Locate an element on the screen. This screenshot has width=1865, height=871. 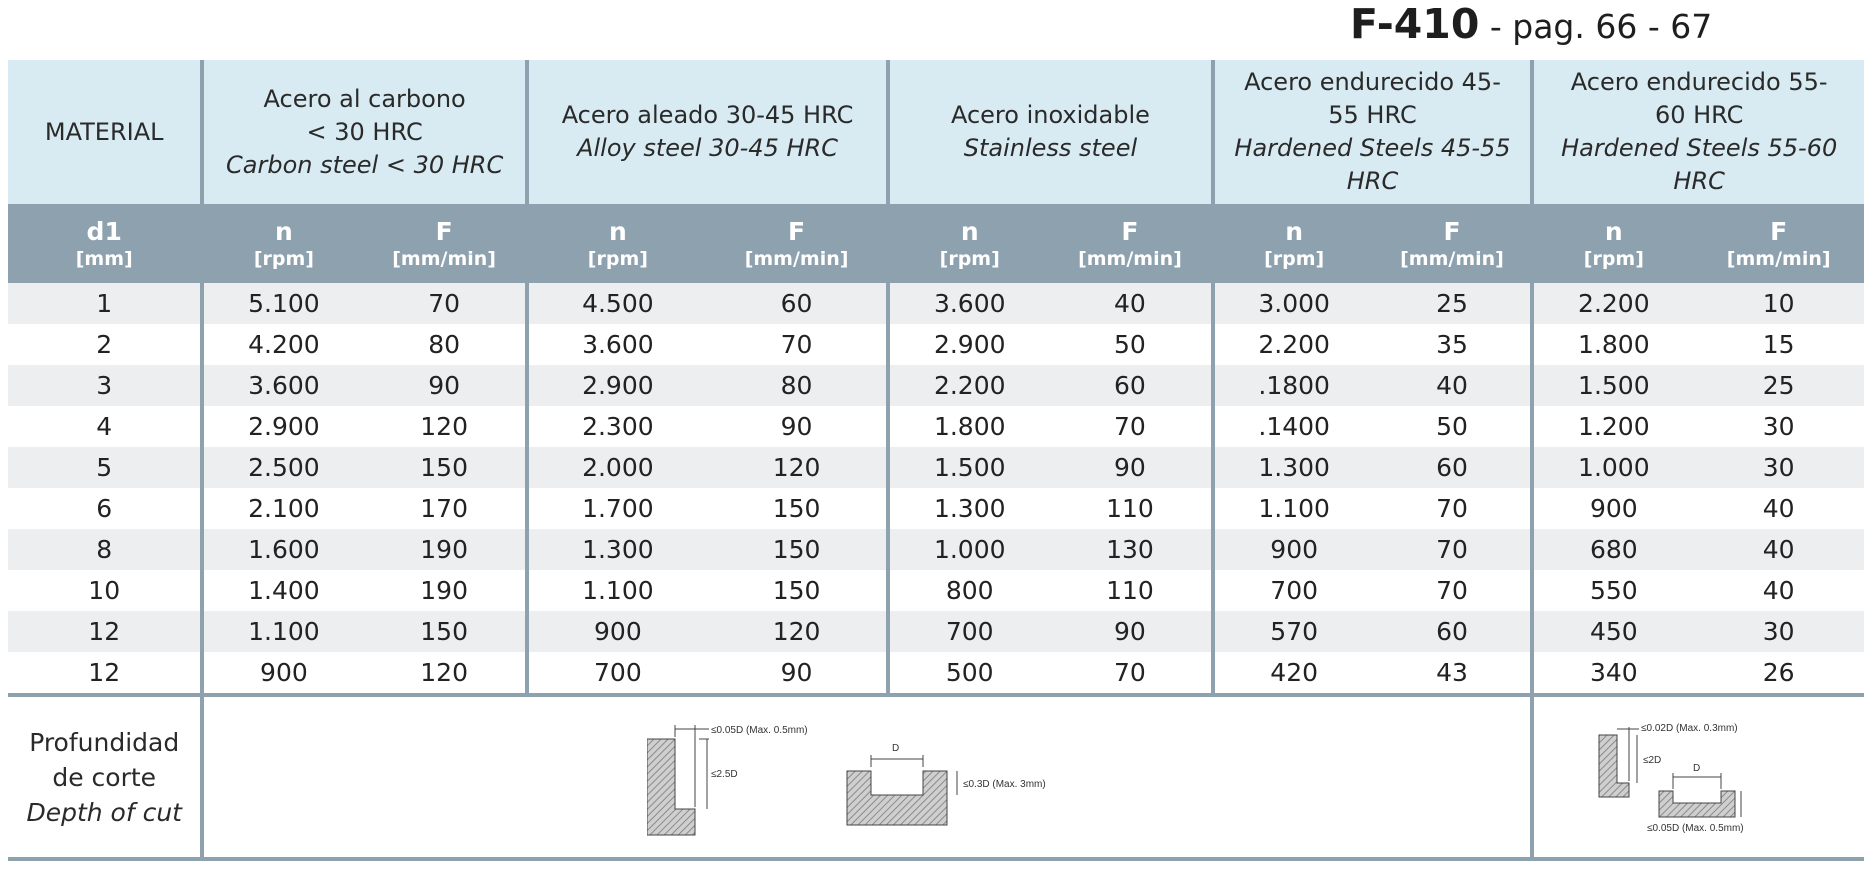
rpm-cell: 1.800 is located at coordinates (1612, 344).